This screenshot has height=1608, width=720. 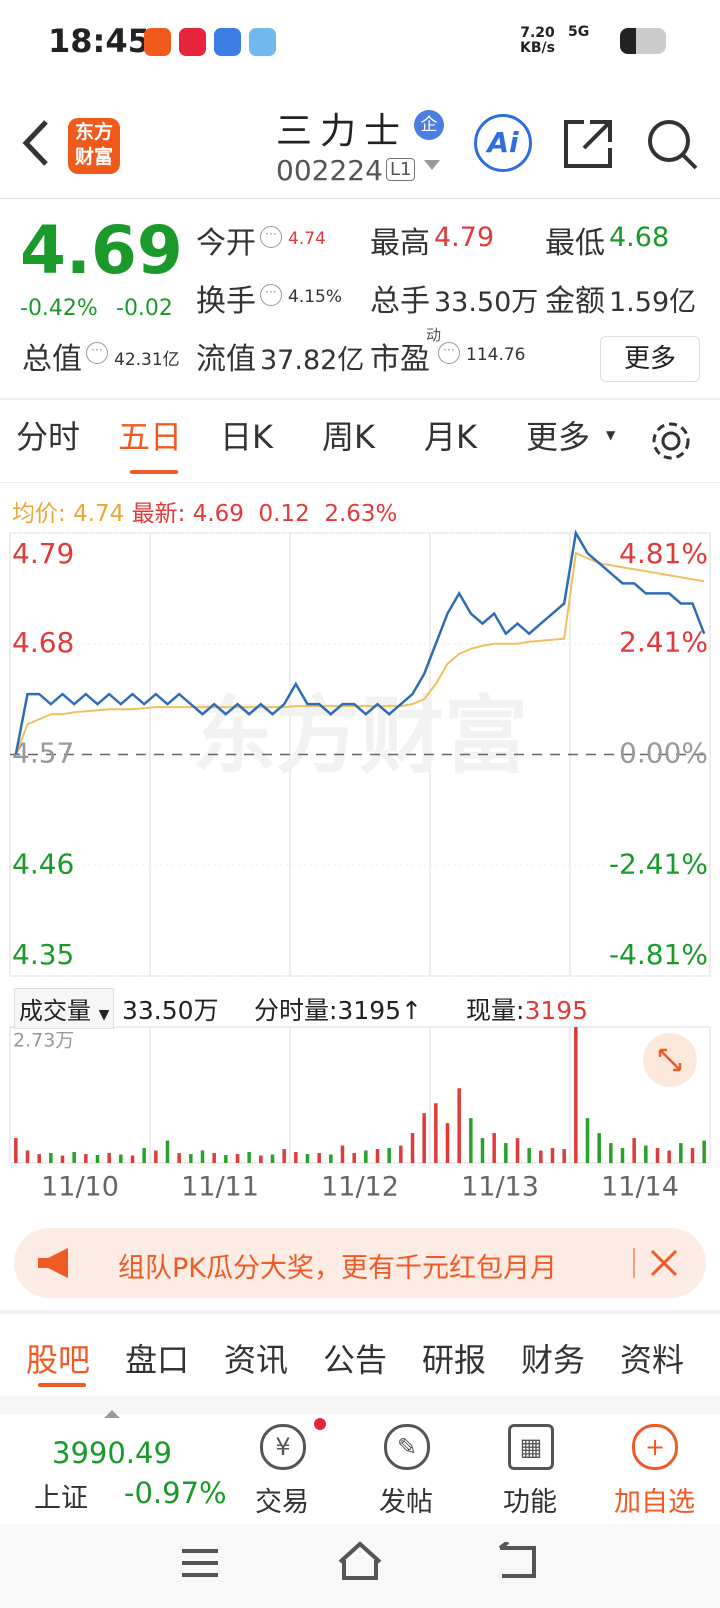 I want to click on share-button, so click(x=588, y=144).